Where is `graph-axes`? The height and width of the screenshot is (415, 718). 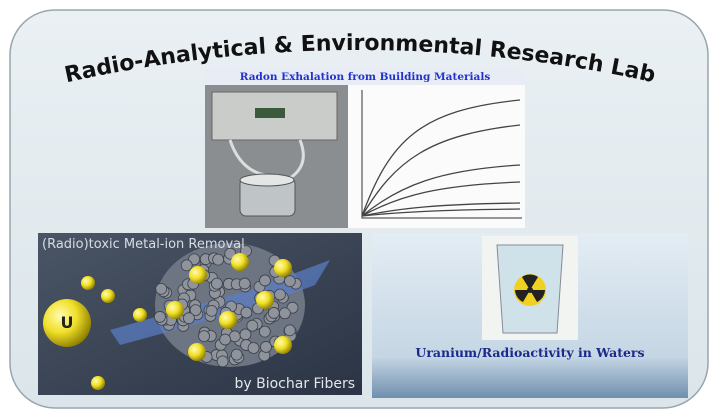 graph-axes is located at coordinates (441, 154).